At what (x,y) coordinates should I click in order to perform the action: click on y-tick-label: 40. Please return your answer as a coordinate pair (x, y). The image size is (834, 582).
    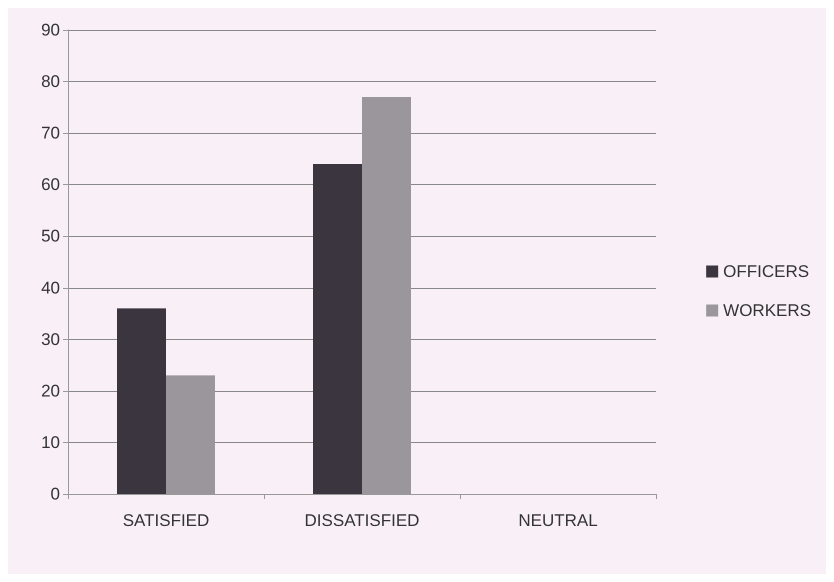
    Looking at the image, I should click on (50, 288).